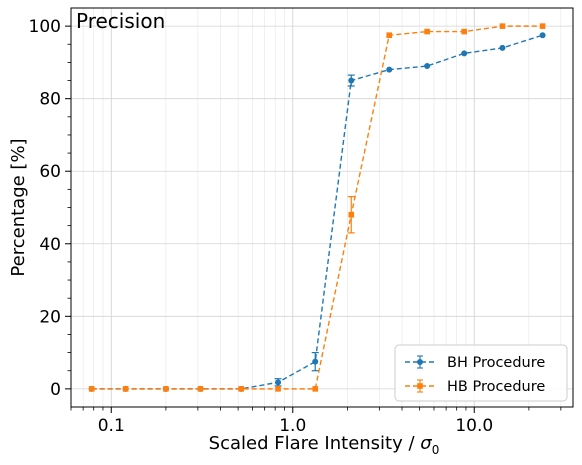 The width and height of the screenshot is (582, 465). What do you see at coordinates (50, 245) in the screenshot?
I see `y-tick-label: 40` at bounding box center [50, 245].